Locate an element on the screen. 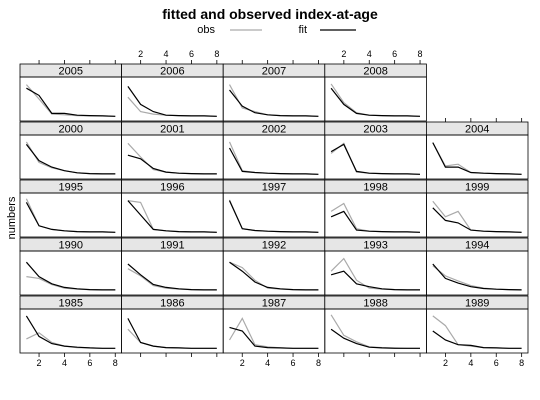 This screenshot has height=400, width=540. panel-strip-label: 2000 is located at coordinates (71, 130).